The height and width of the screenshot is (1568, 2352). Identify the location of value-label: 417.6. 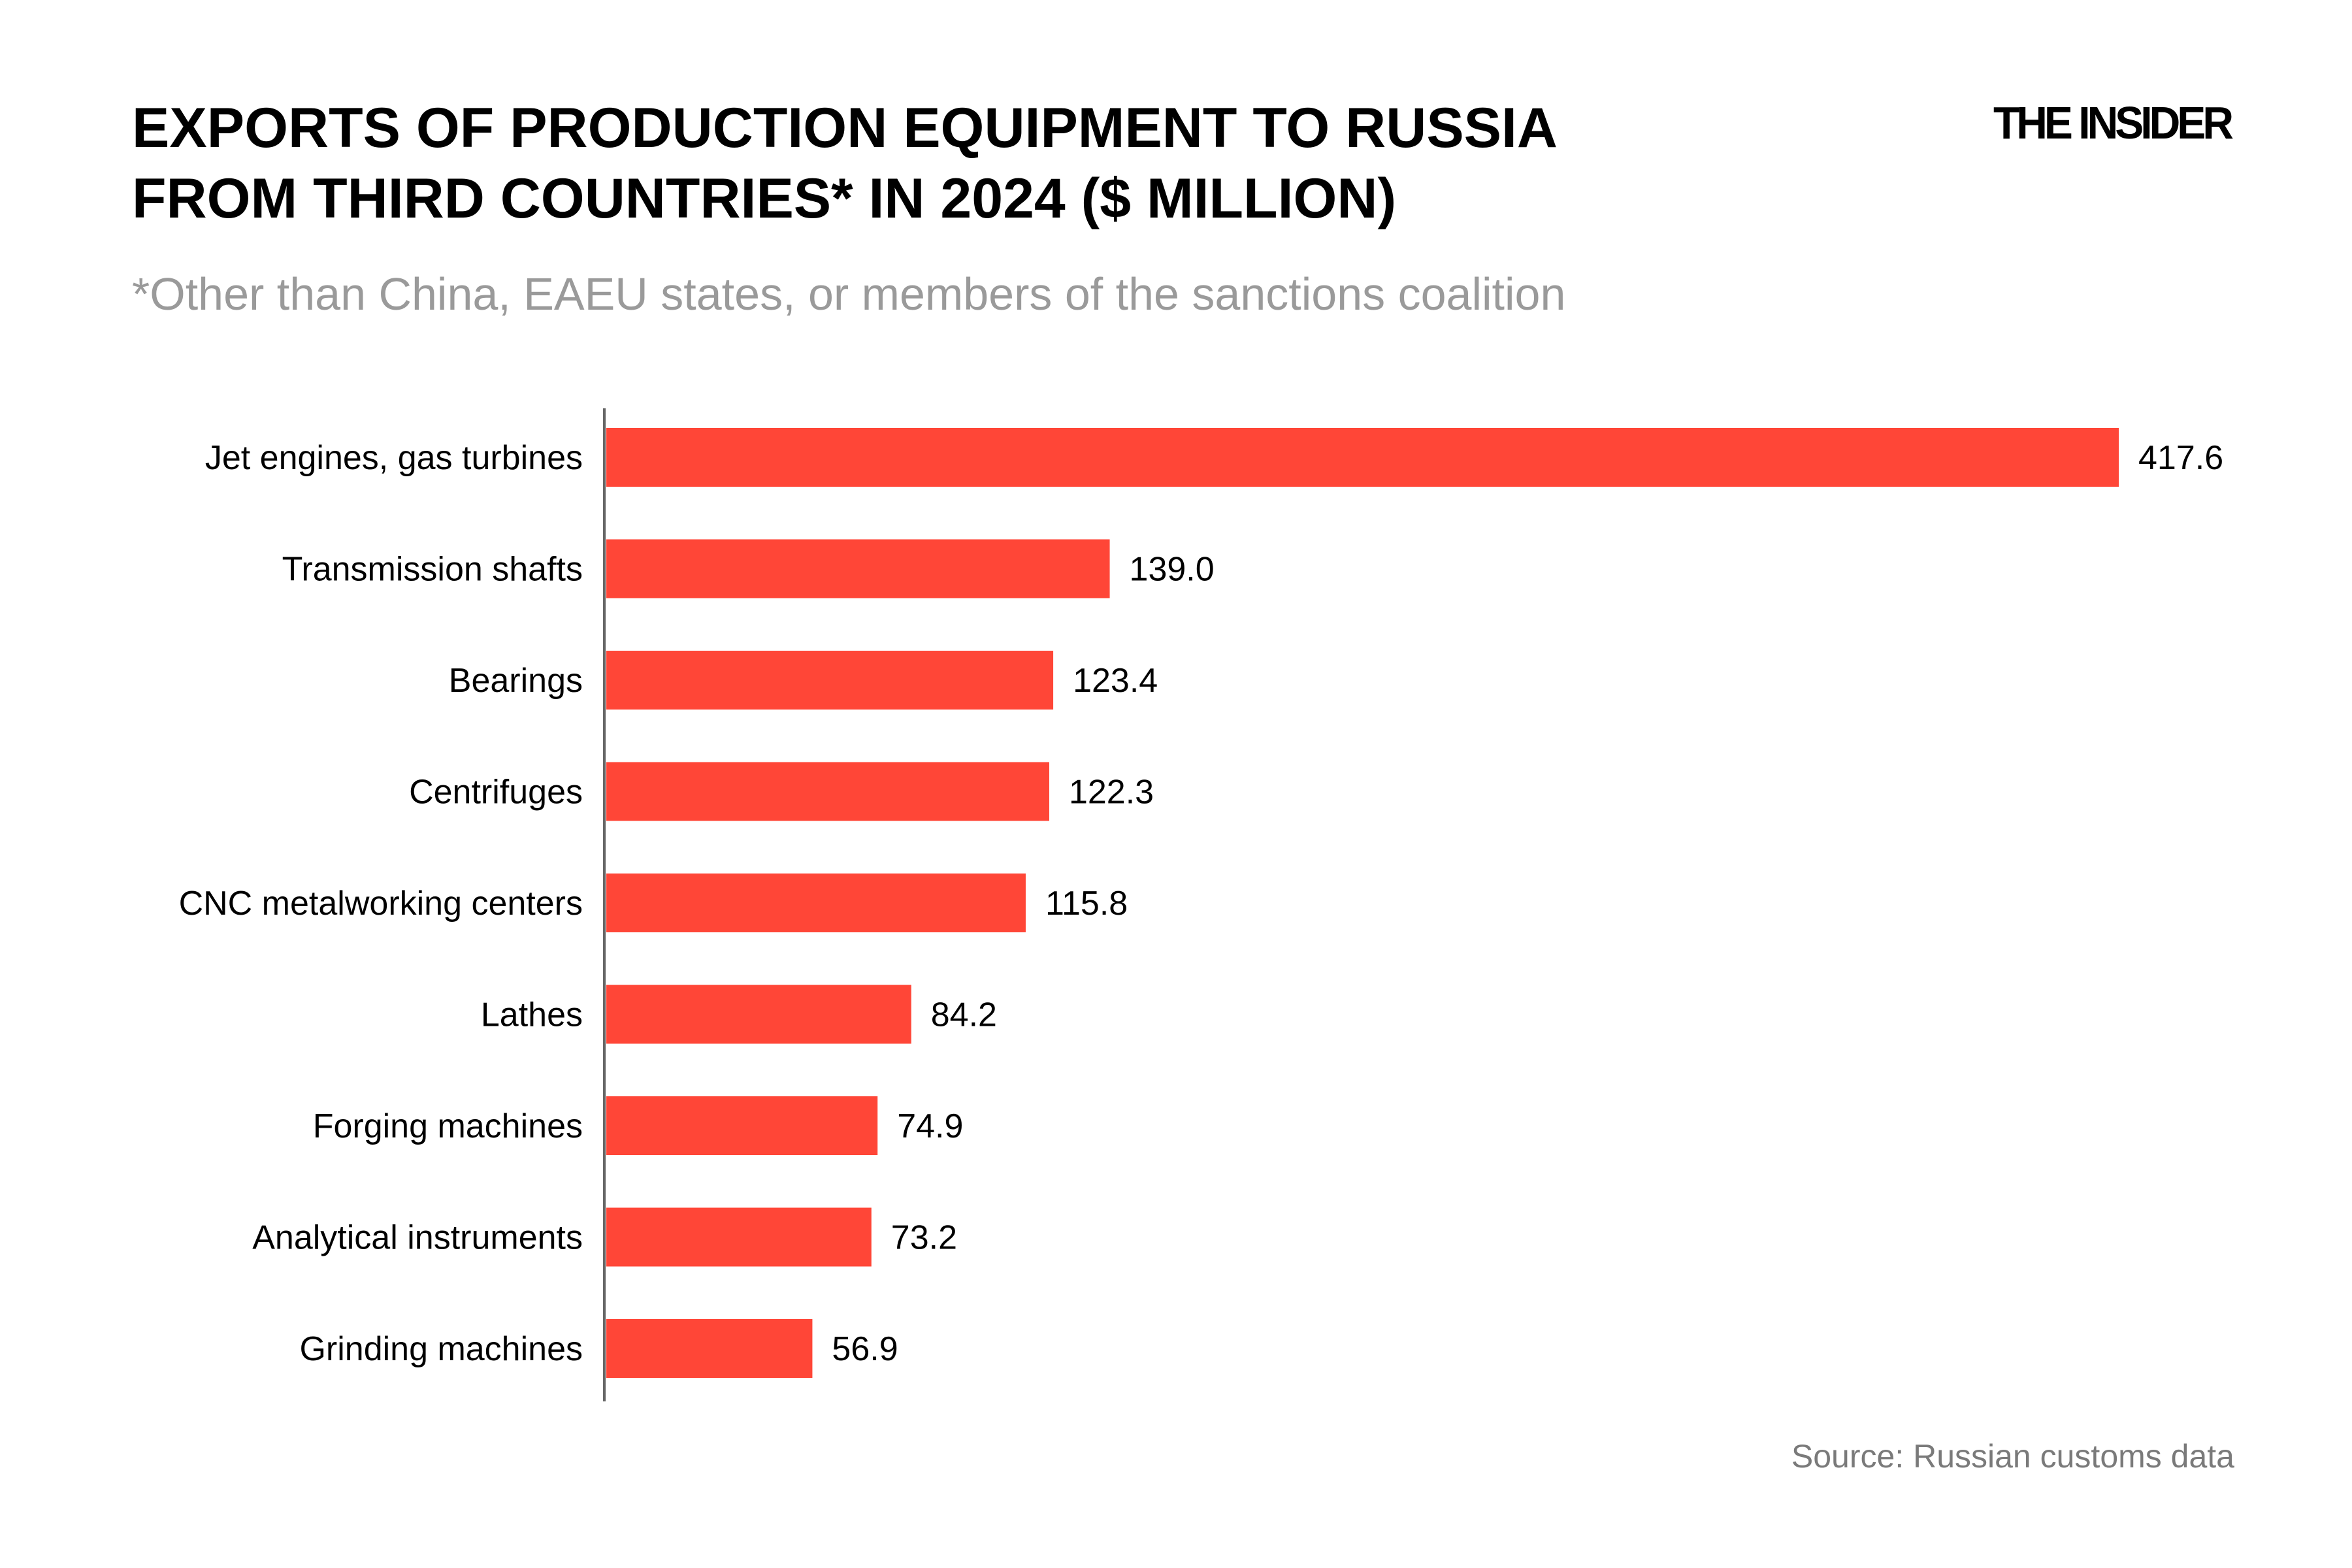
(2180, 458).